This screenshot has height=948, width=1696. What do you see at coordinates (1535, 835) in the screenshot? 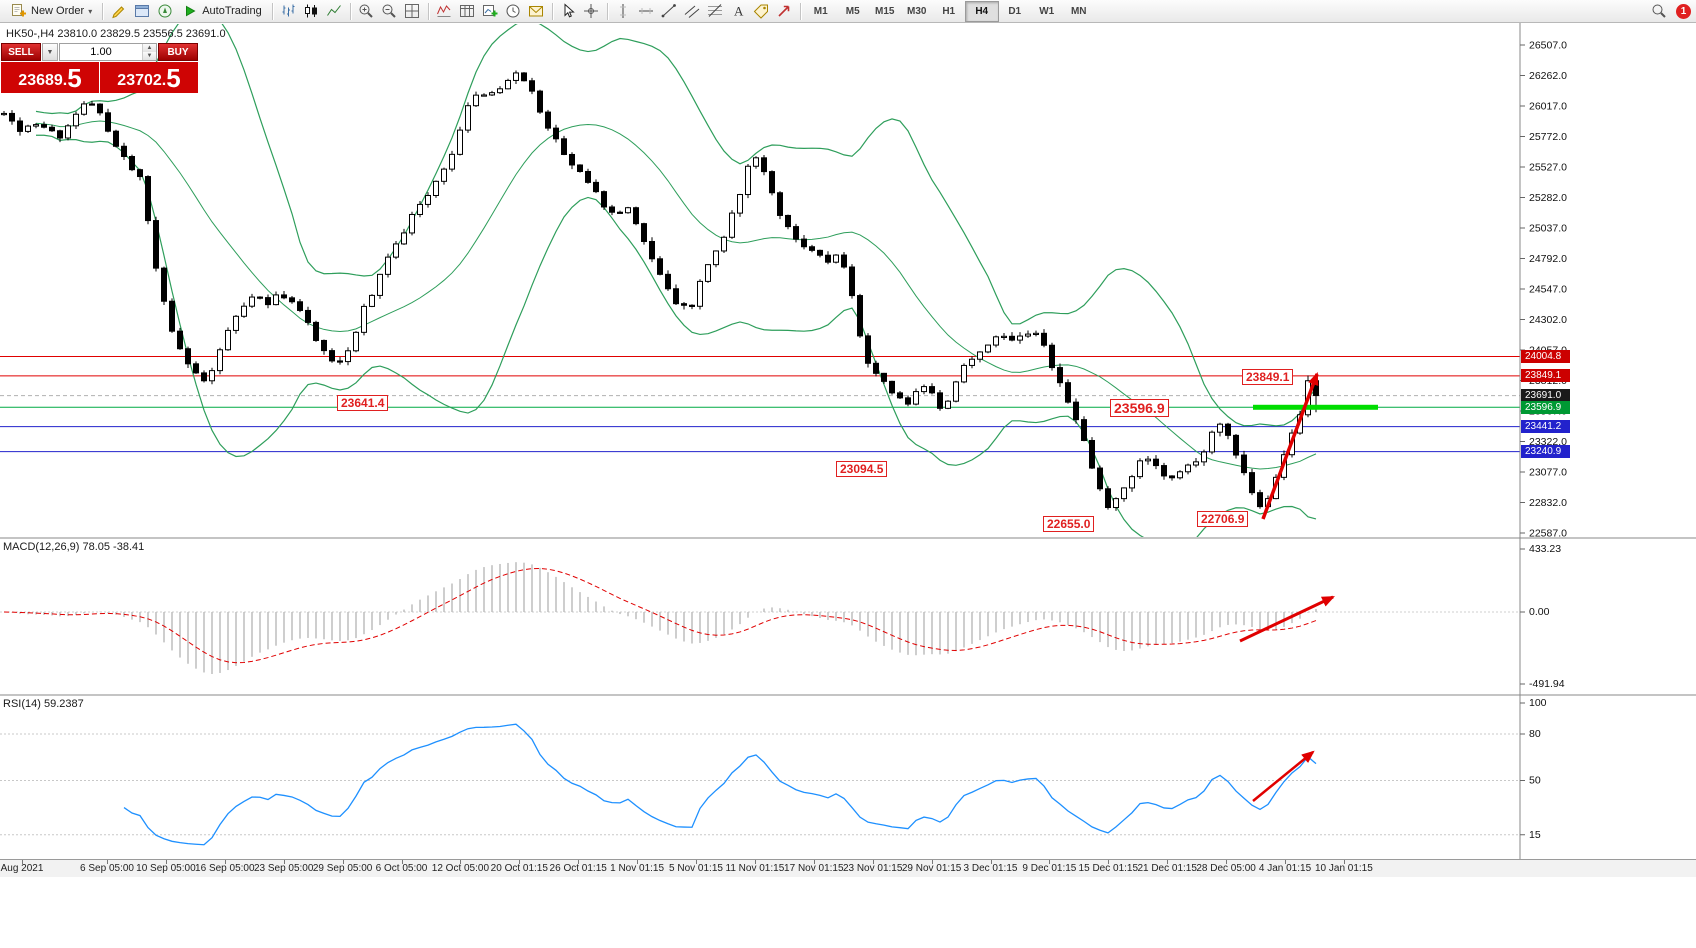
I see `svg-text: 15` at bounding box center [1535, 835].